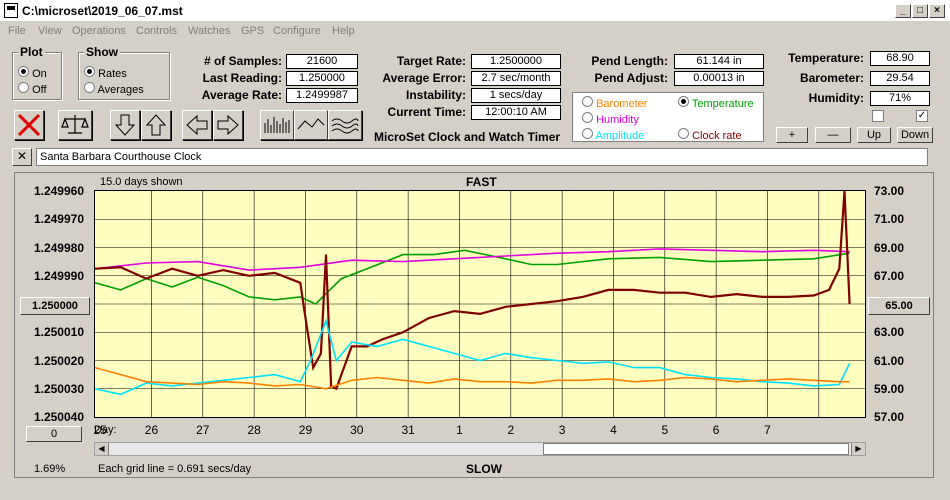 The width and height of the screenshot is (950, 500). What do you see at coordinates (89, 87) in the screenshot?
I see `show-averages-radio` at bounding box center [89, 87].